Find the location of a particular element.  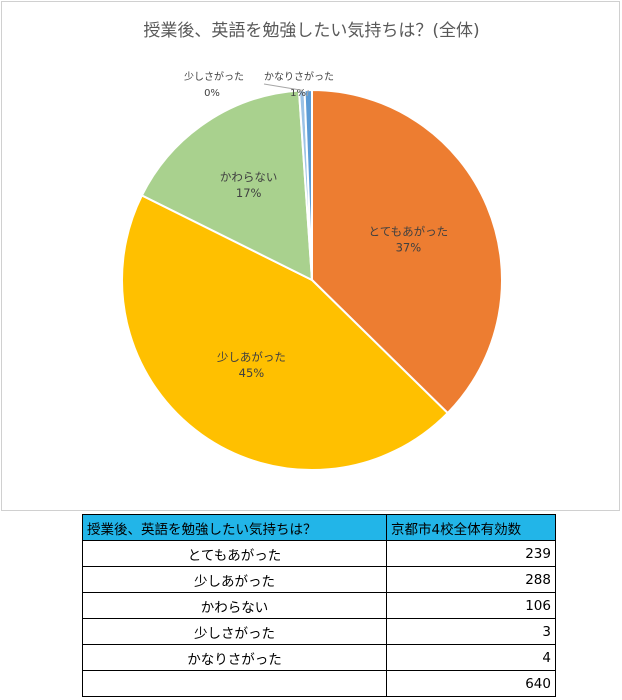

table-header-count: 京都市4校全体有効数 is located at coordinates (471, 527).